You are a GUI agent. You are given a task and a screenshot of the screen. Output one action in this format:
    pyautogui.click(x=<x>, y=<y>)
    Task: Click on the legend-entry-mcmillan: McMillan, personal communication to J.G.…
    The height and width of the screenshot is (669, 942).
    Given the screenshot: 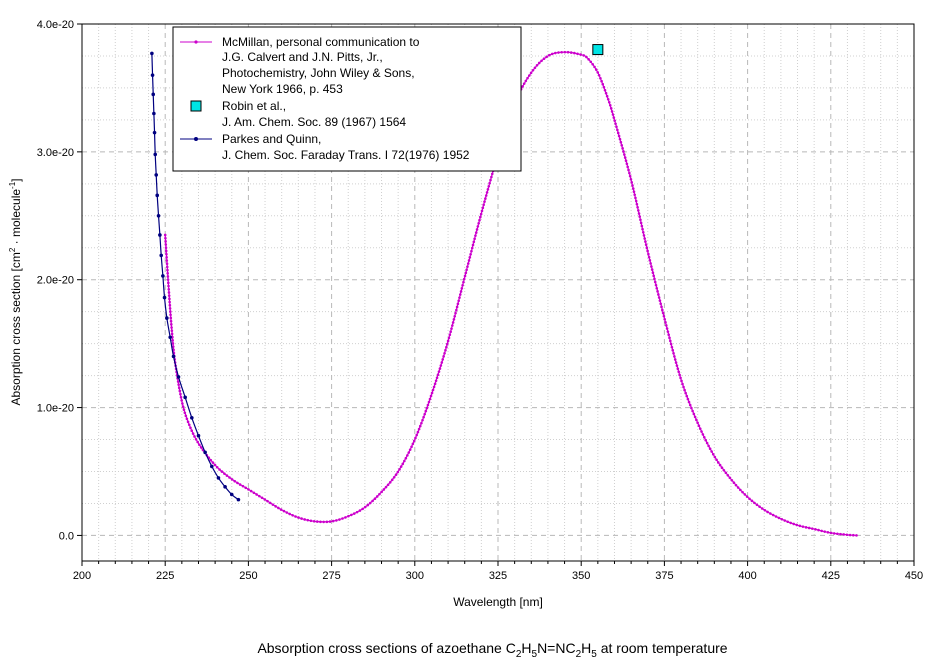 What is the action you would take?
    pyautogui.click(x=300, y=65)
    